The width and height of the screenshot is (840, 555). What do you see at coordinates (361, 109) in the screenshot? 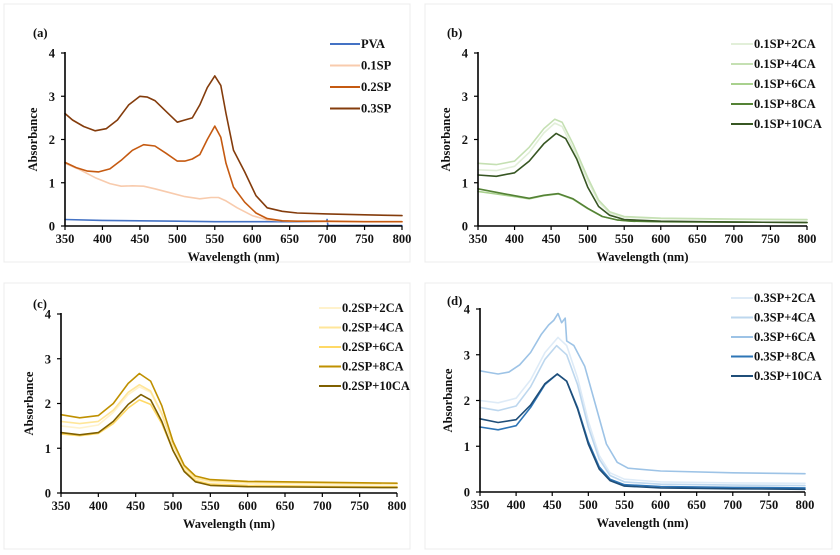
I see `legend-item: 0.3SP` at bounding box center [361, 109].